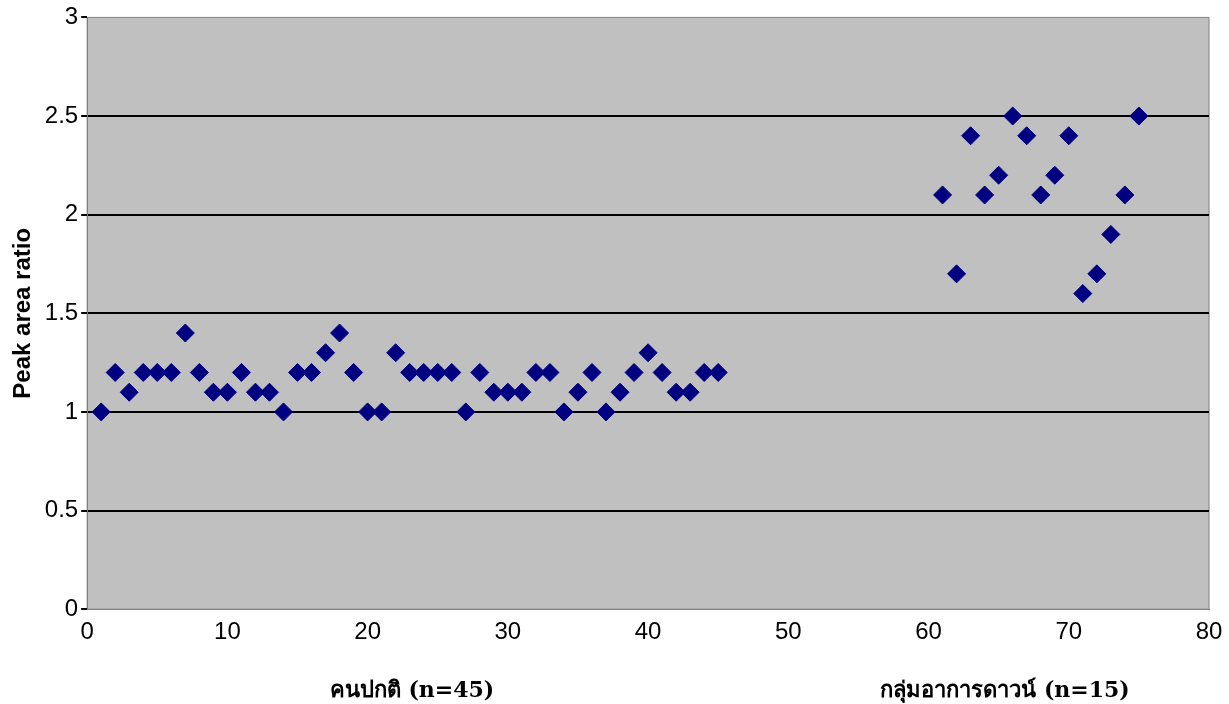 This screenshot has width=1229, height=704. Describe the element at coordinates (412, 689) in the screenshot. I see `text: คนปกติ (n=45)` at that location.